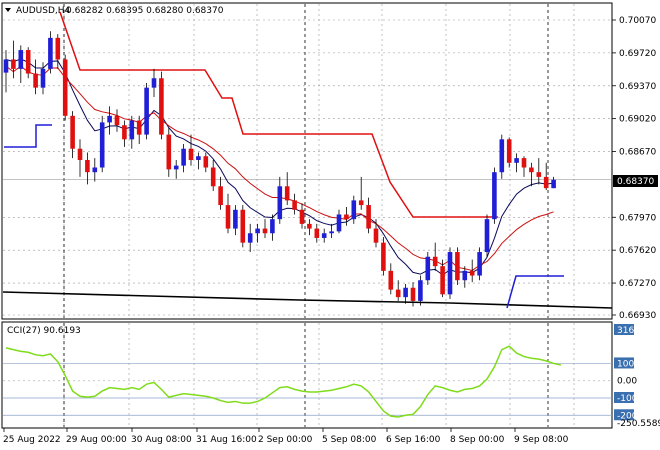 The image size is (660, 450). What do you see at coordinates (285, 440) in the screenshot?
I see `time-tick-label: 2 Sep 00:00` at bounding box center [285, 440].